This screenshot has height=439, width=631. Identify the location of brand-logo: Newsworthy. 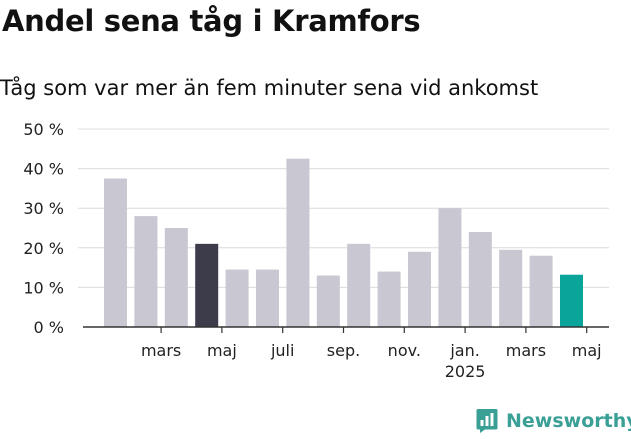
(553, 421).